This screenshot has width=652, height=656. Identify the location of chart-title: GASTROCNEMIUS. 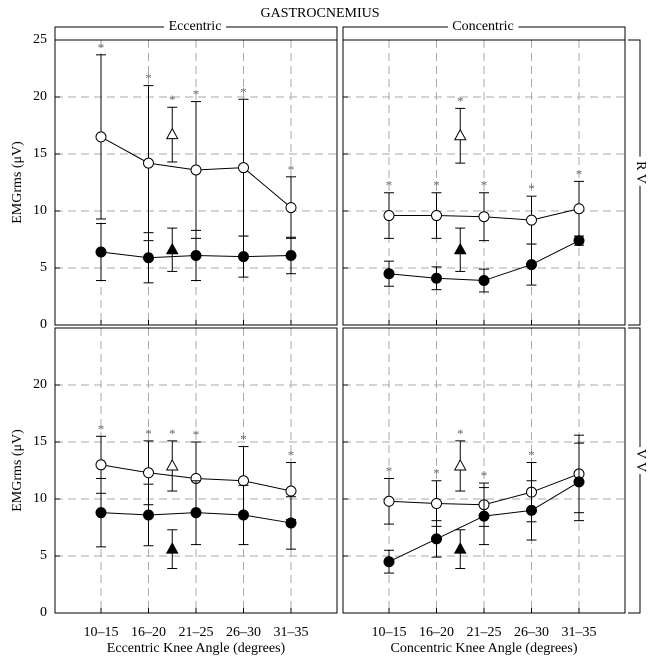
(319, 13).